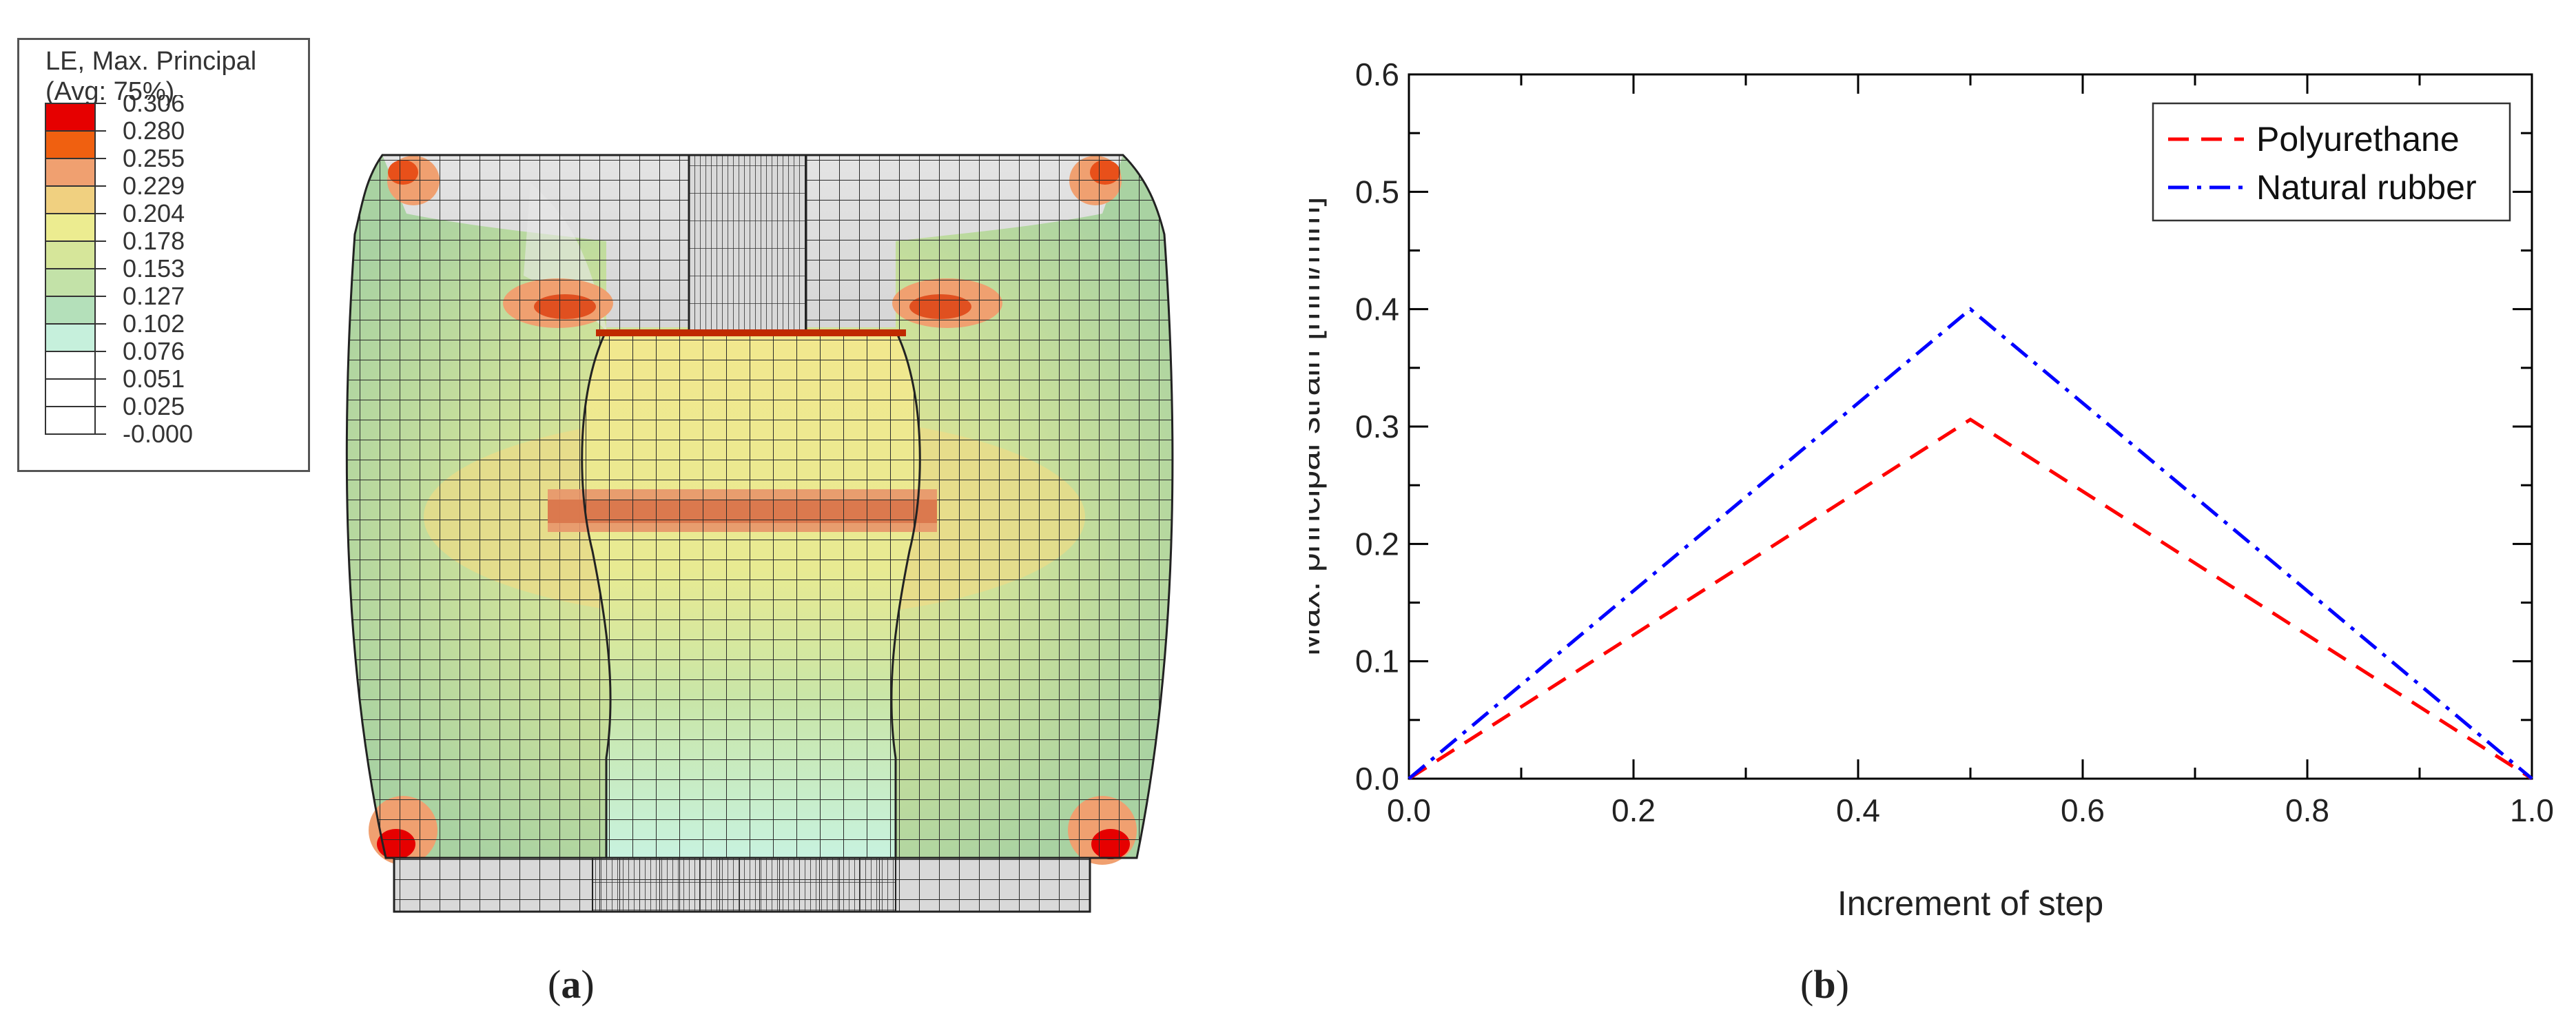  What do you see at coordinates (2366, 187) in the screenshot?
I see `legend-series-label: Natural rubber` at bounding box center [2366, 187].